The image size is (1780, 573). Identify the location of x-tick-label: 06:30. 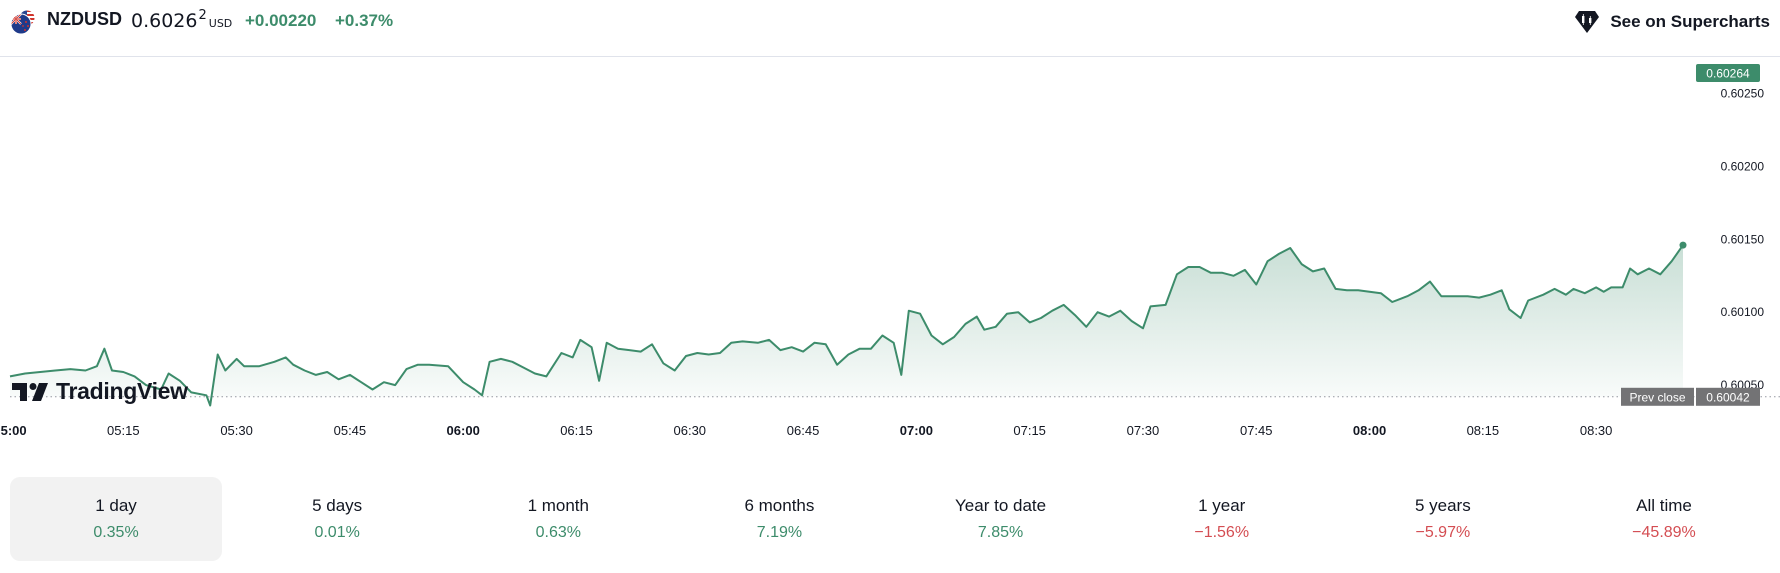
(690, 430).